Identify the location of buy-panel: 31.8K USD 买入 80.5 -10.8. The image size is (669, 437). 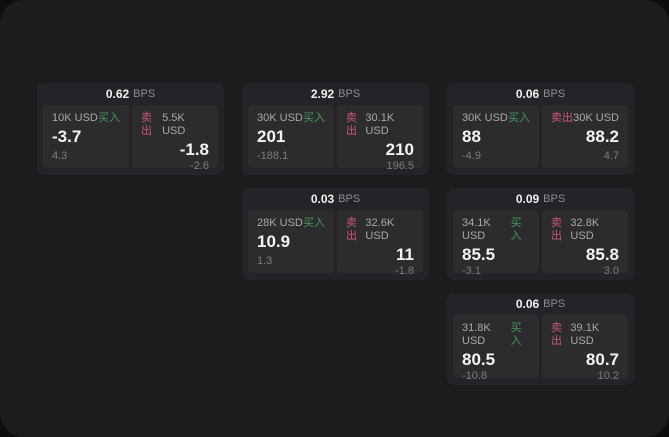
(496, 348).